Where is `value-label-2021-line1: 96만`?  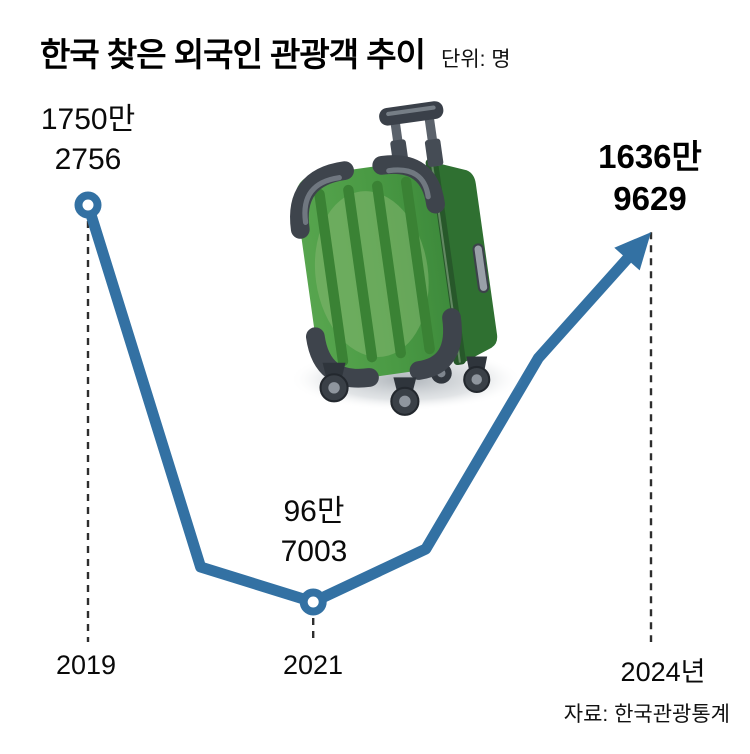
value-label-2021-line1: 96만 is located at coordinates (314, 511).